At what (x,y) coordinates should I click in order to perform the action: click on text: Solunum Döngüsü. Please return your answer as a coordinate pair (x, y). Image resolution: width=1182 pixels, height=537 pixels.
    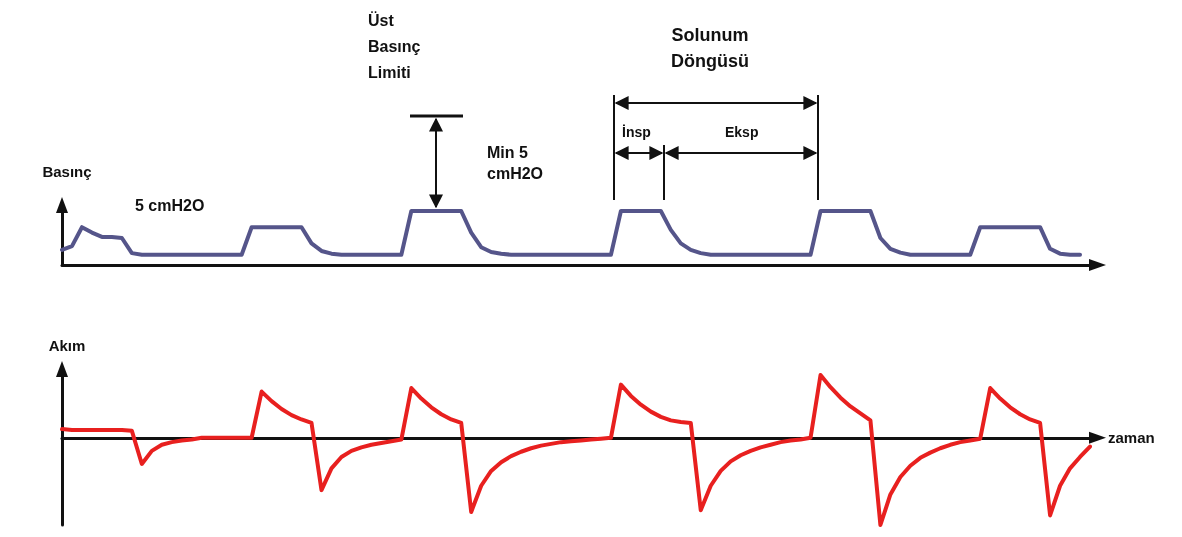
    Looking at the image, I should click on (710, 48).